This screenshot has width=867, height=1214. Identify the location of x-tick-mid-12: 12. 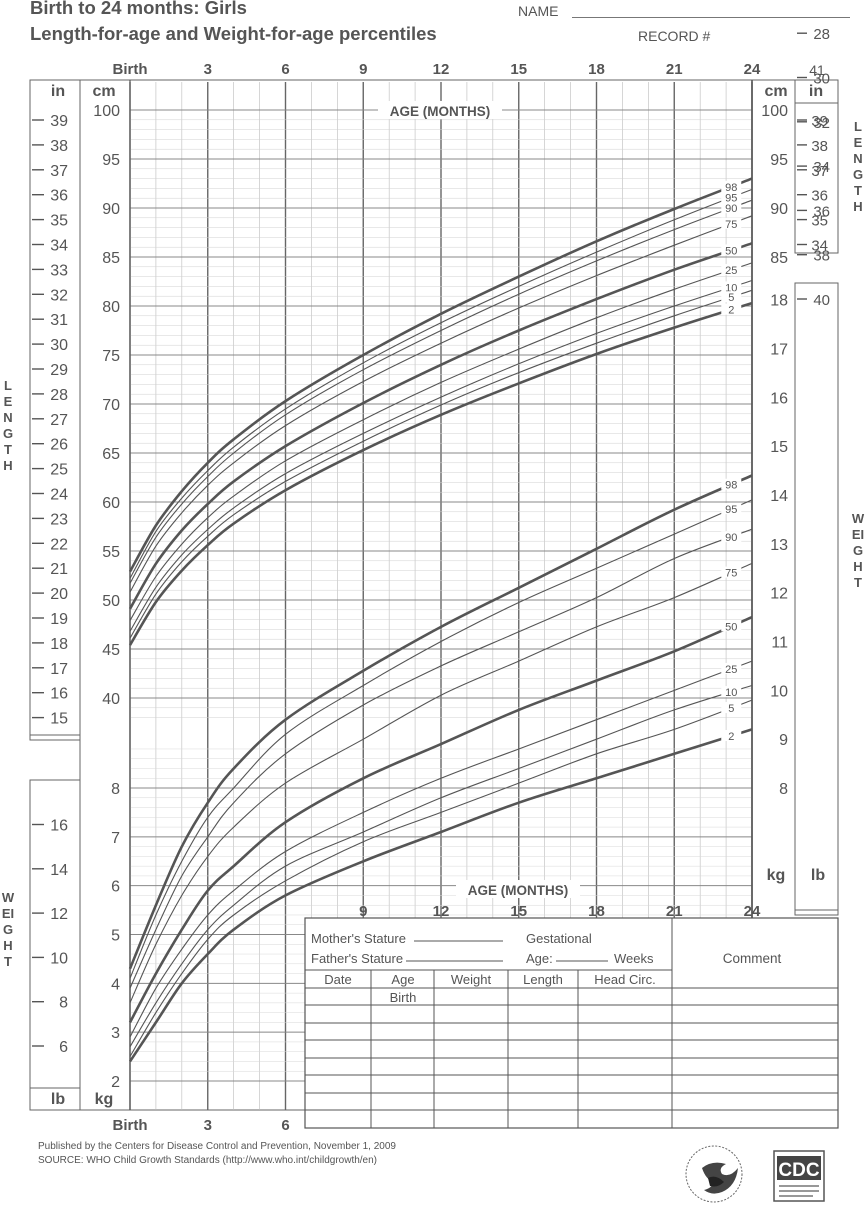
(441, 911).